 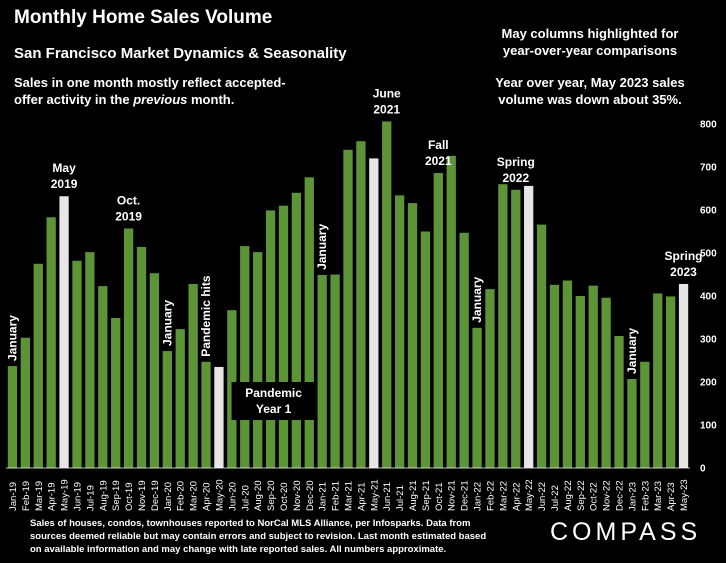 I want to click on x-tick-label: Sep-21, so click(x=426, y=495).